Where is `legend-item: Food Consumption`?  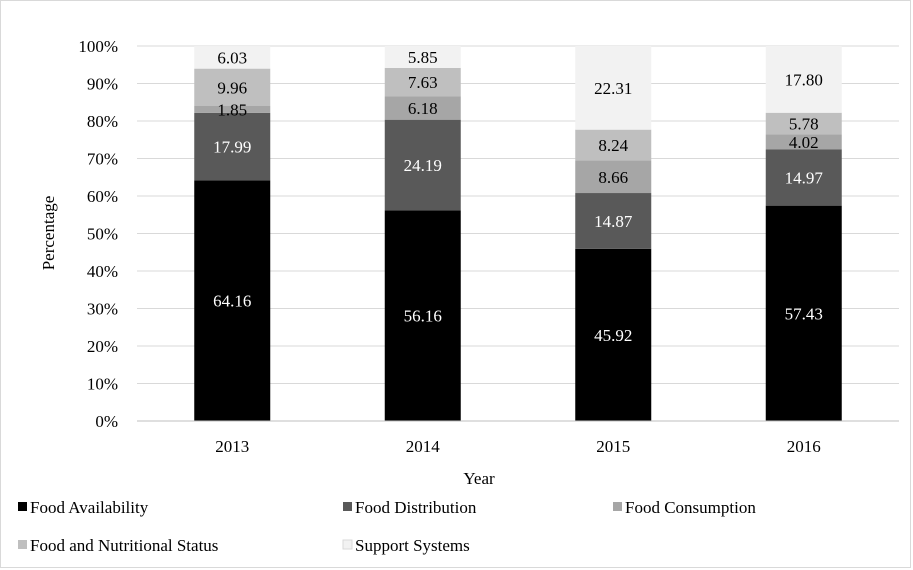
legend-item: Food Consumption is located at coordinates (684, 507).